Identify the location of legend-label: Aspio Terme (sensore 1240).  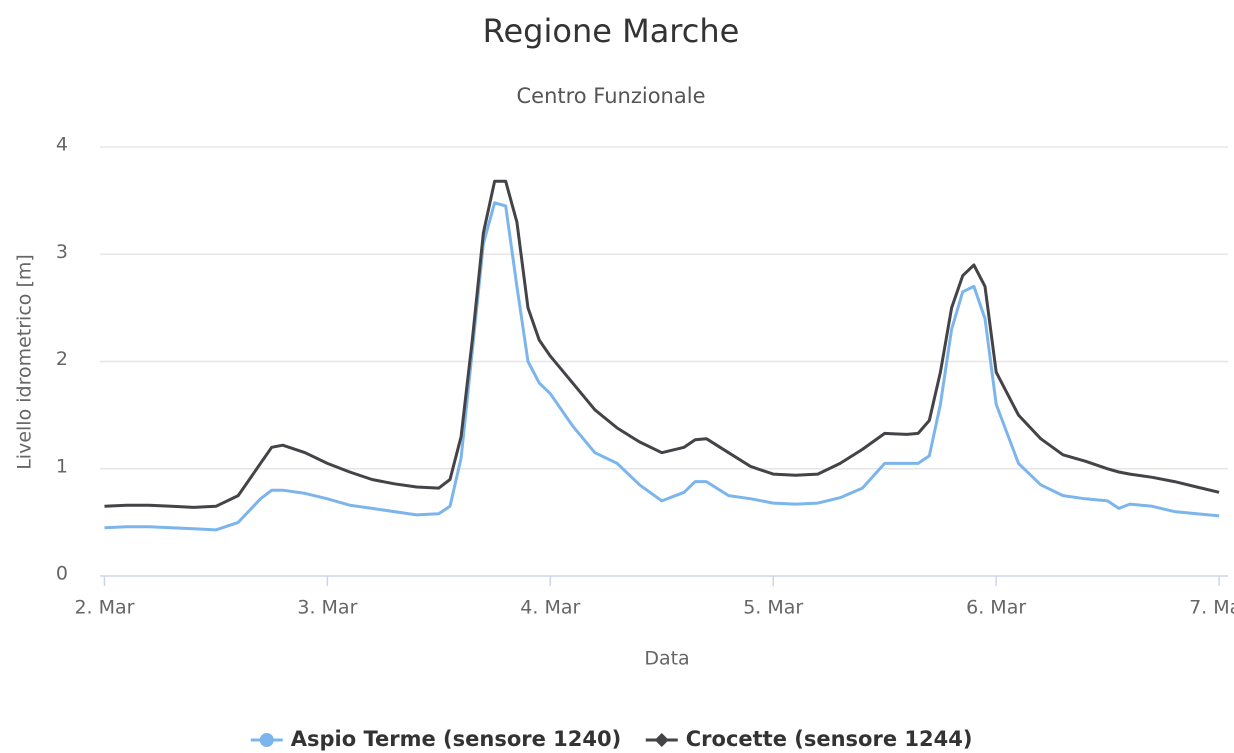
(456, 739).